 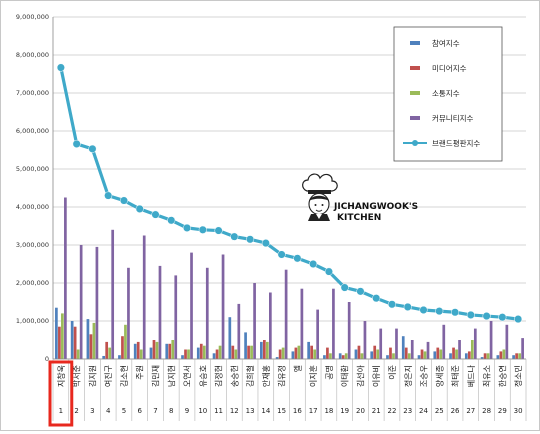 What do you see at coordinates (234, 376) in the screenshot?
I see `x-tick-label: 송승헌` at bounding box center [234, 376].